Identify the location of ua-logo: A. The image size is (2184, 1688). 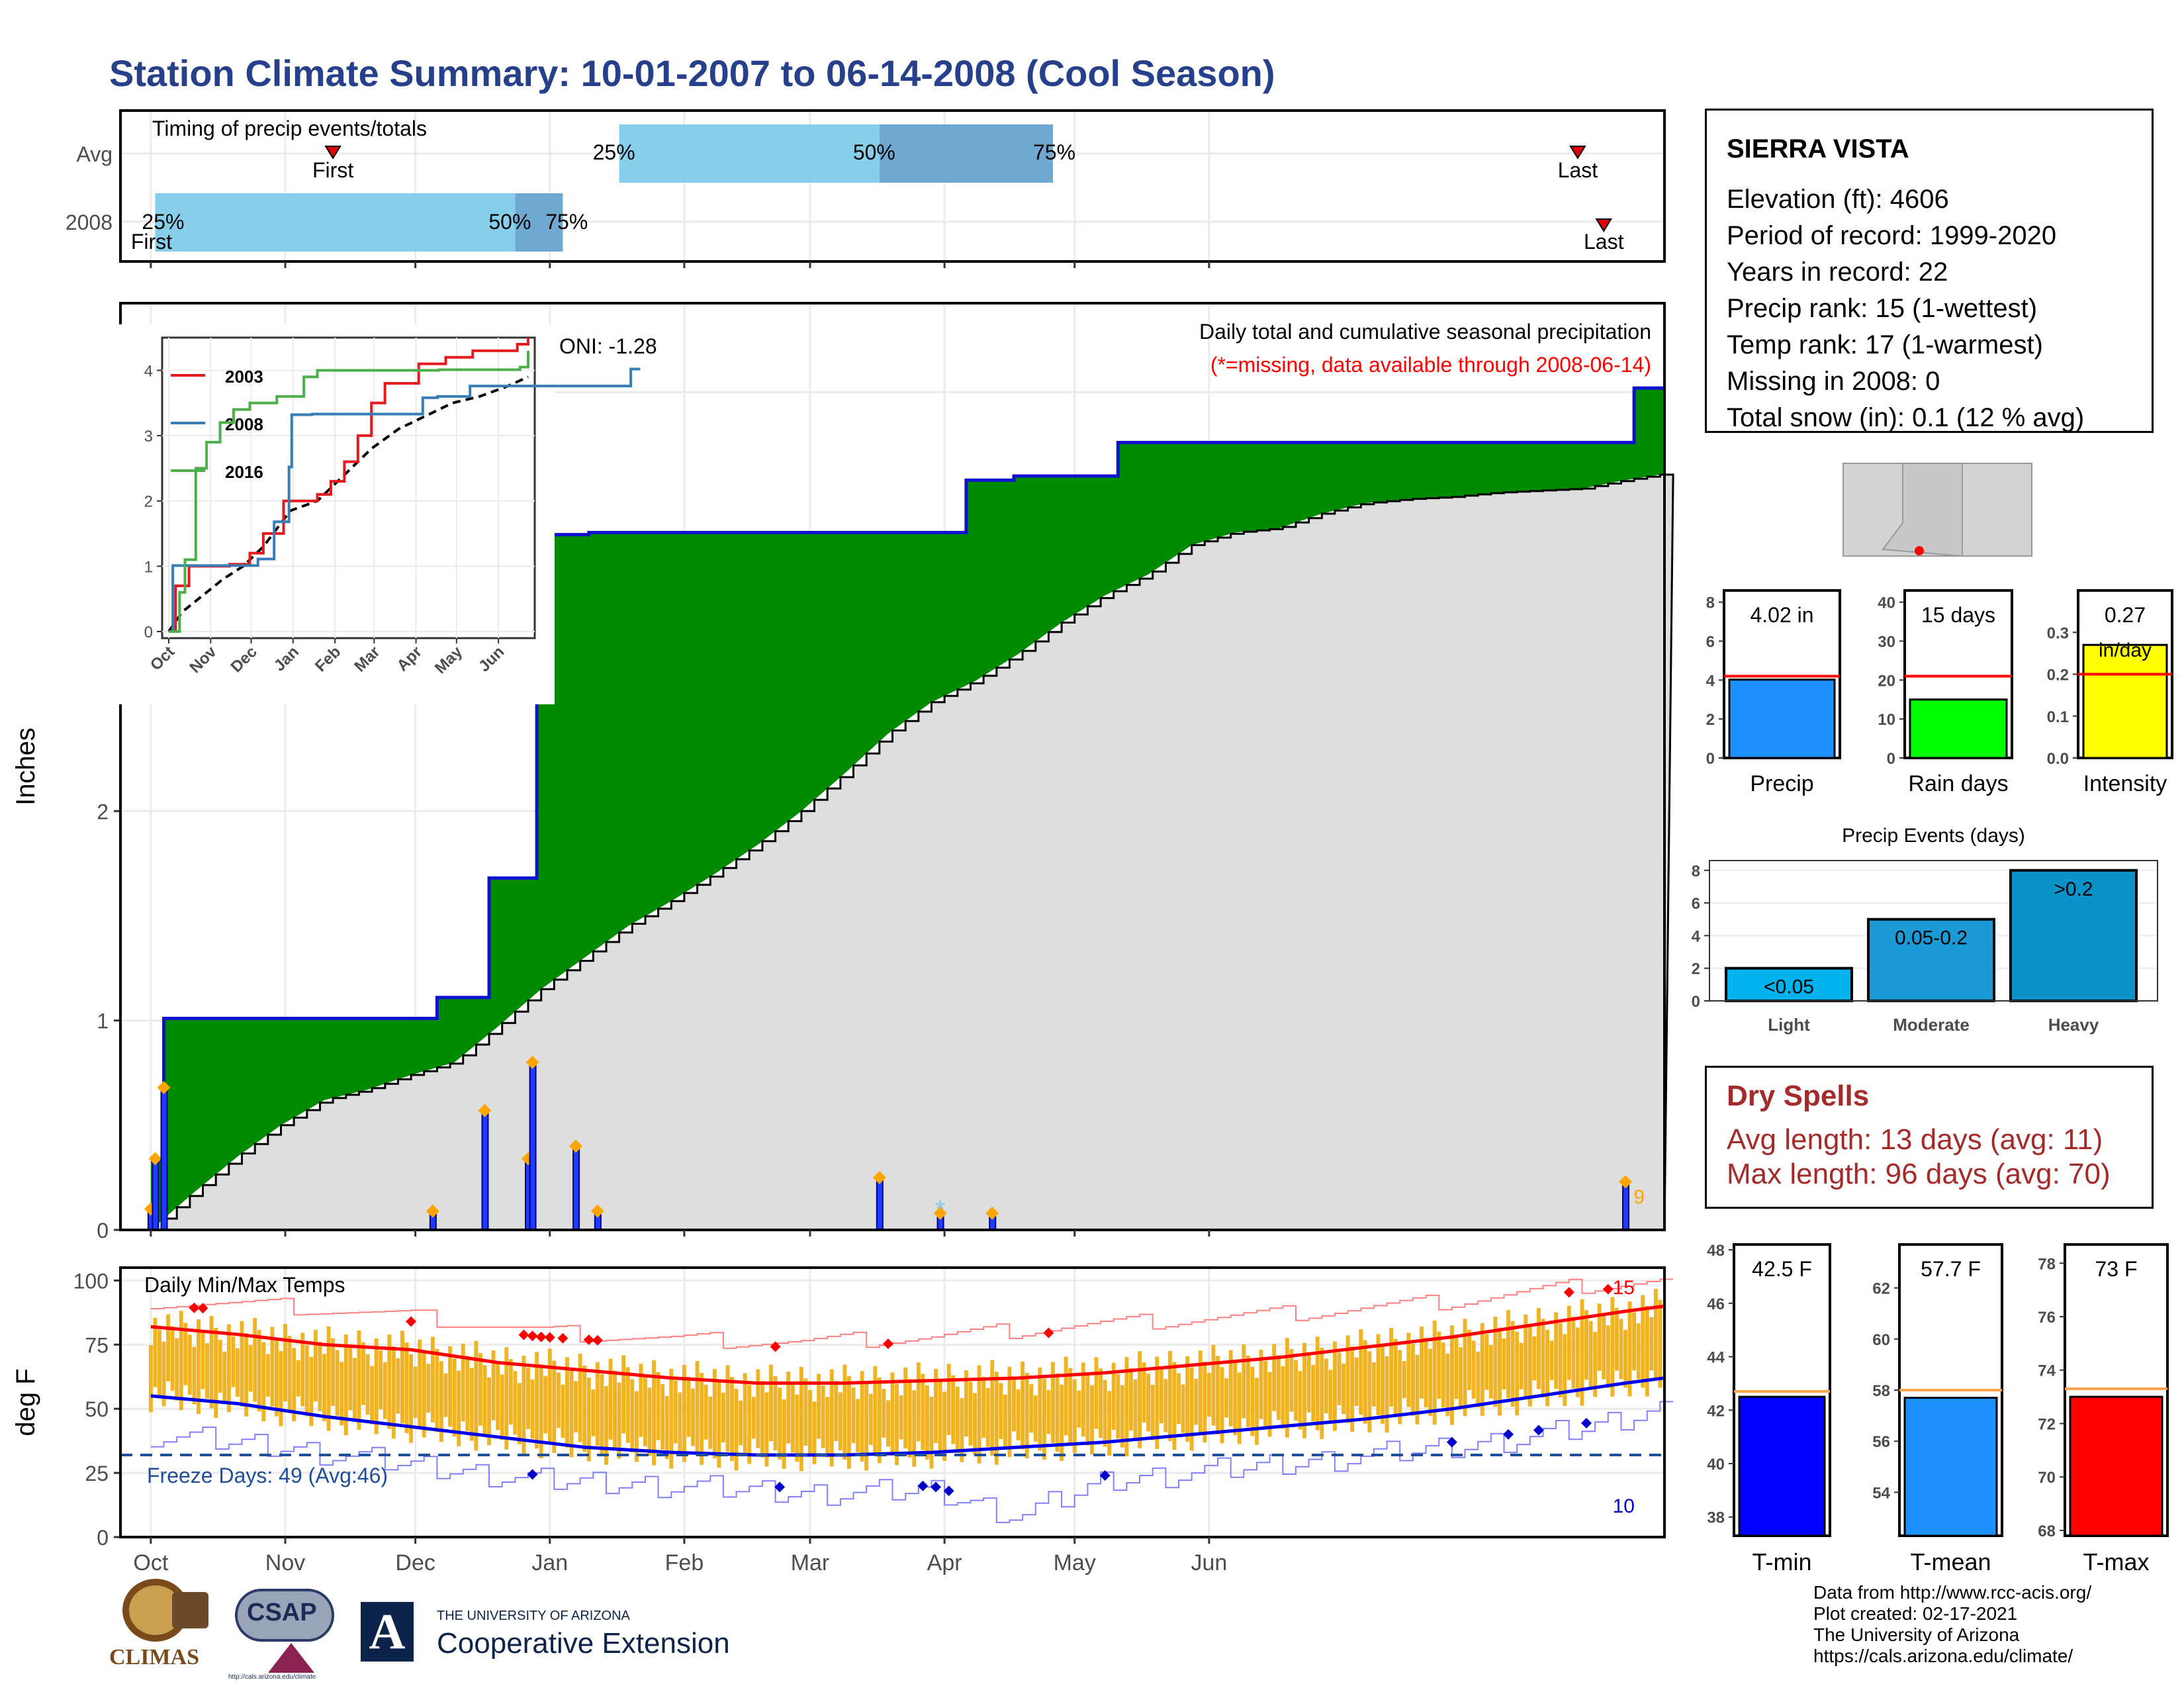
(387, 1632).